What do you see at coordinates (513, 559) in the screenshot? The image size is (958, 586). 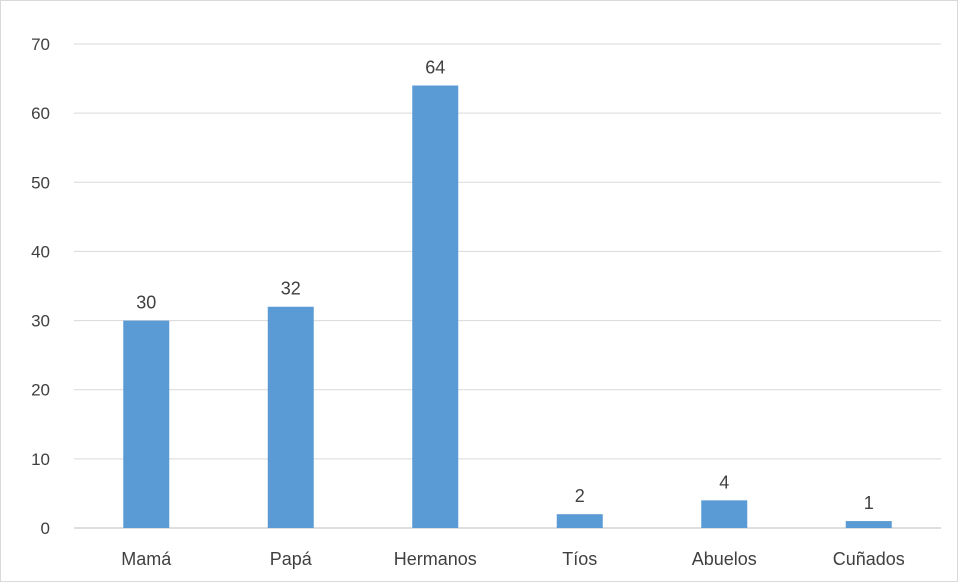 I see `x-axis-category-labels: Mamá Papá Hermanos Tíos Abuelos Cuñados` at bounding box center [513, 559].